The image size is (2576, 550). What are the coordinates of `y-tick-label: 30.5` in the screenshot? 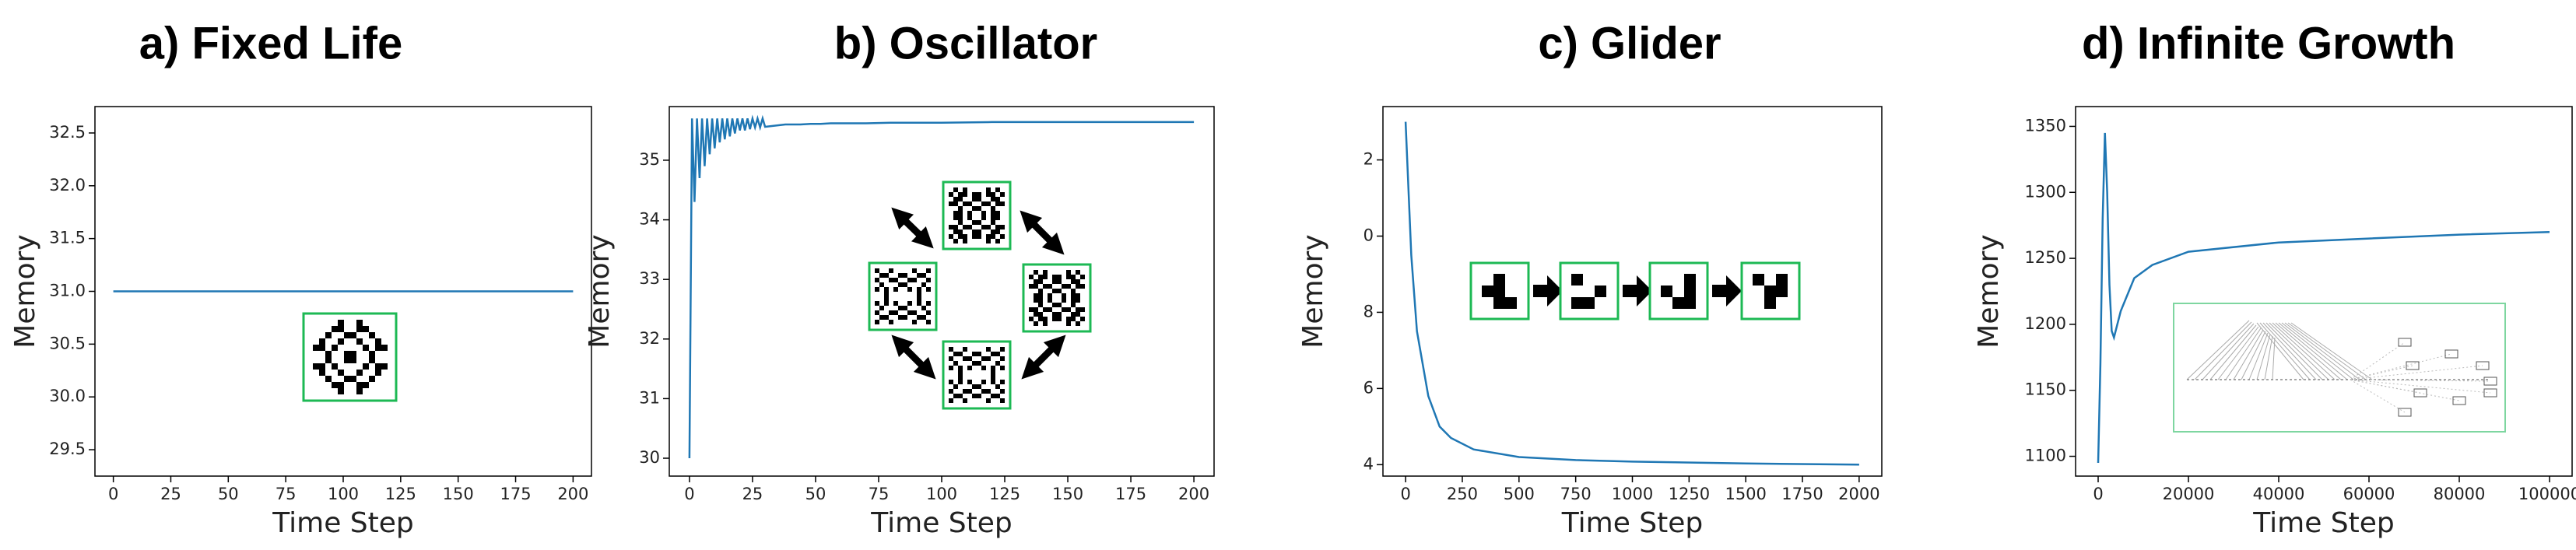 It's located at (68, 343).